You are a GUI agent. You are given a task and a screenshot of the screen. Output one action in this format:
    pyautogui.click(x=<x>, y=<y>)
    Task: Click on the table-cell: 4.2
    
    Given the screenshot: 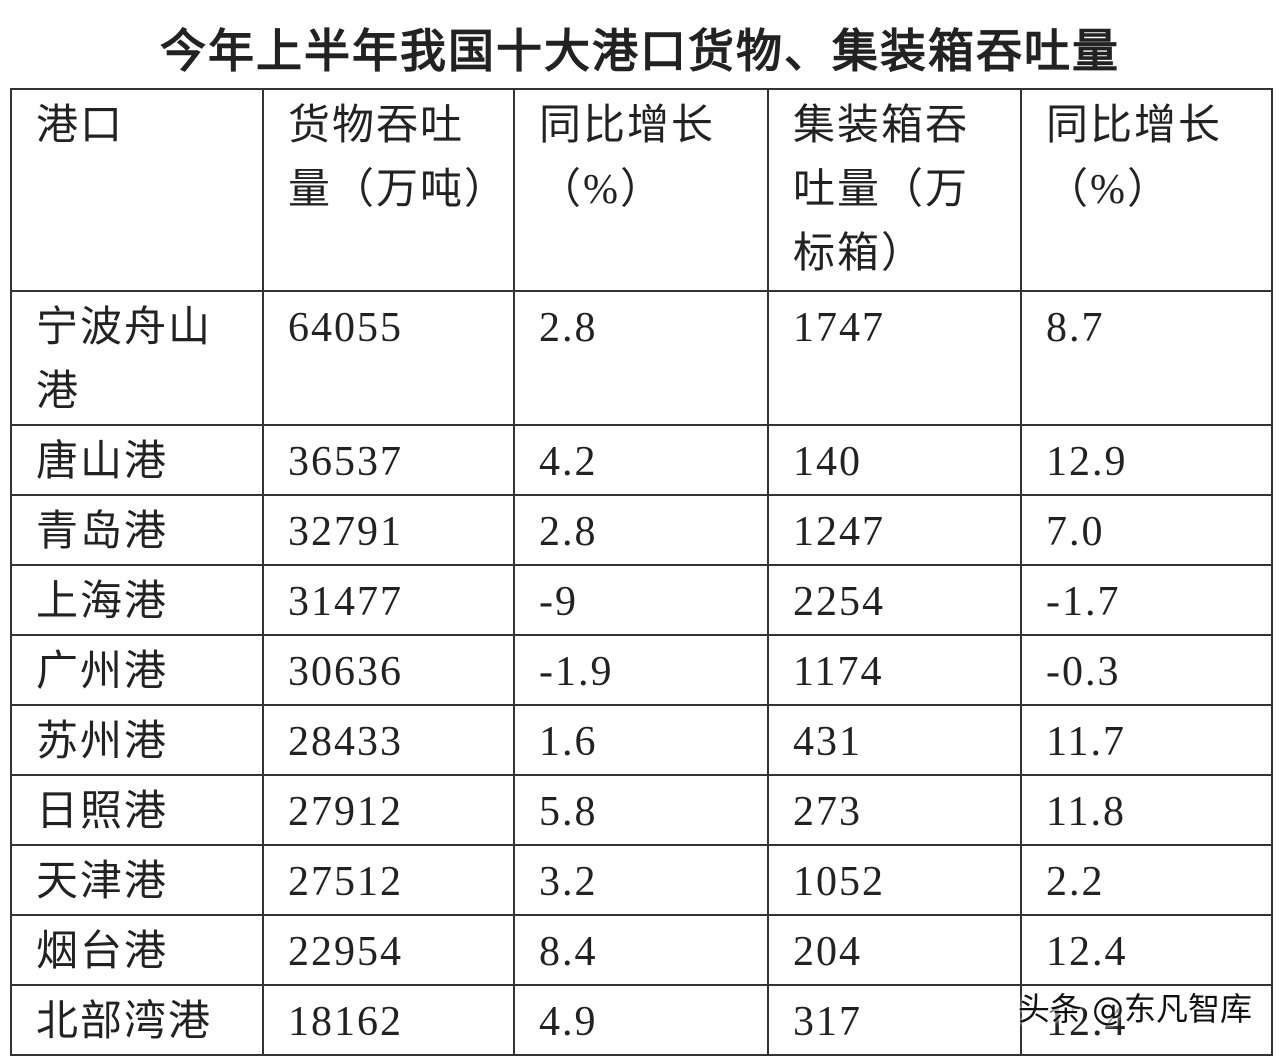 What is the action you would take?
    pyautogui.click(x=641, y=460)
    